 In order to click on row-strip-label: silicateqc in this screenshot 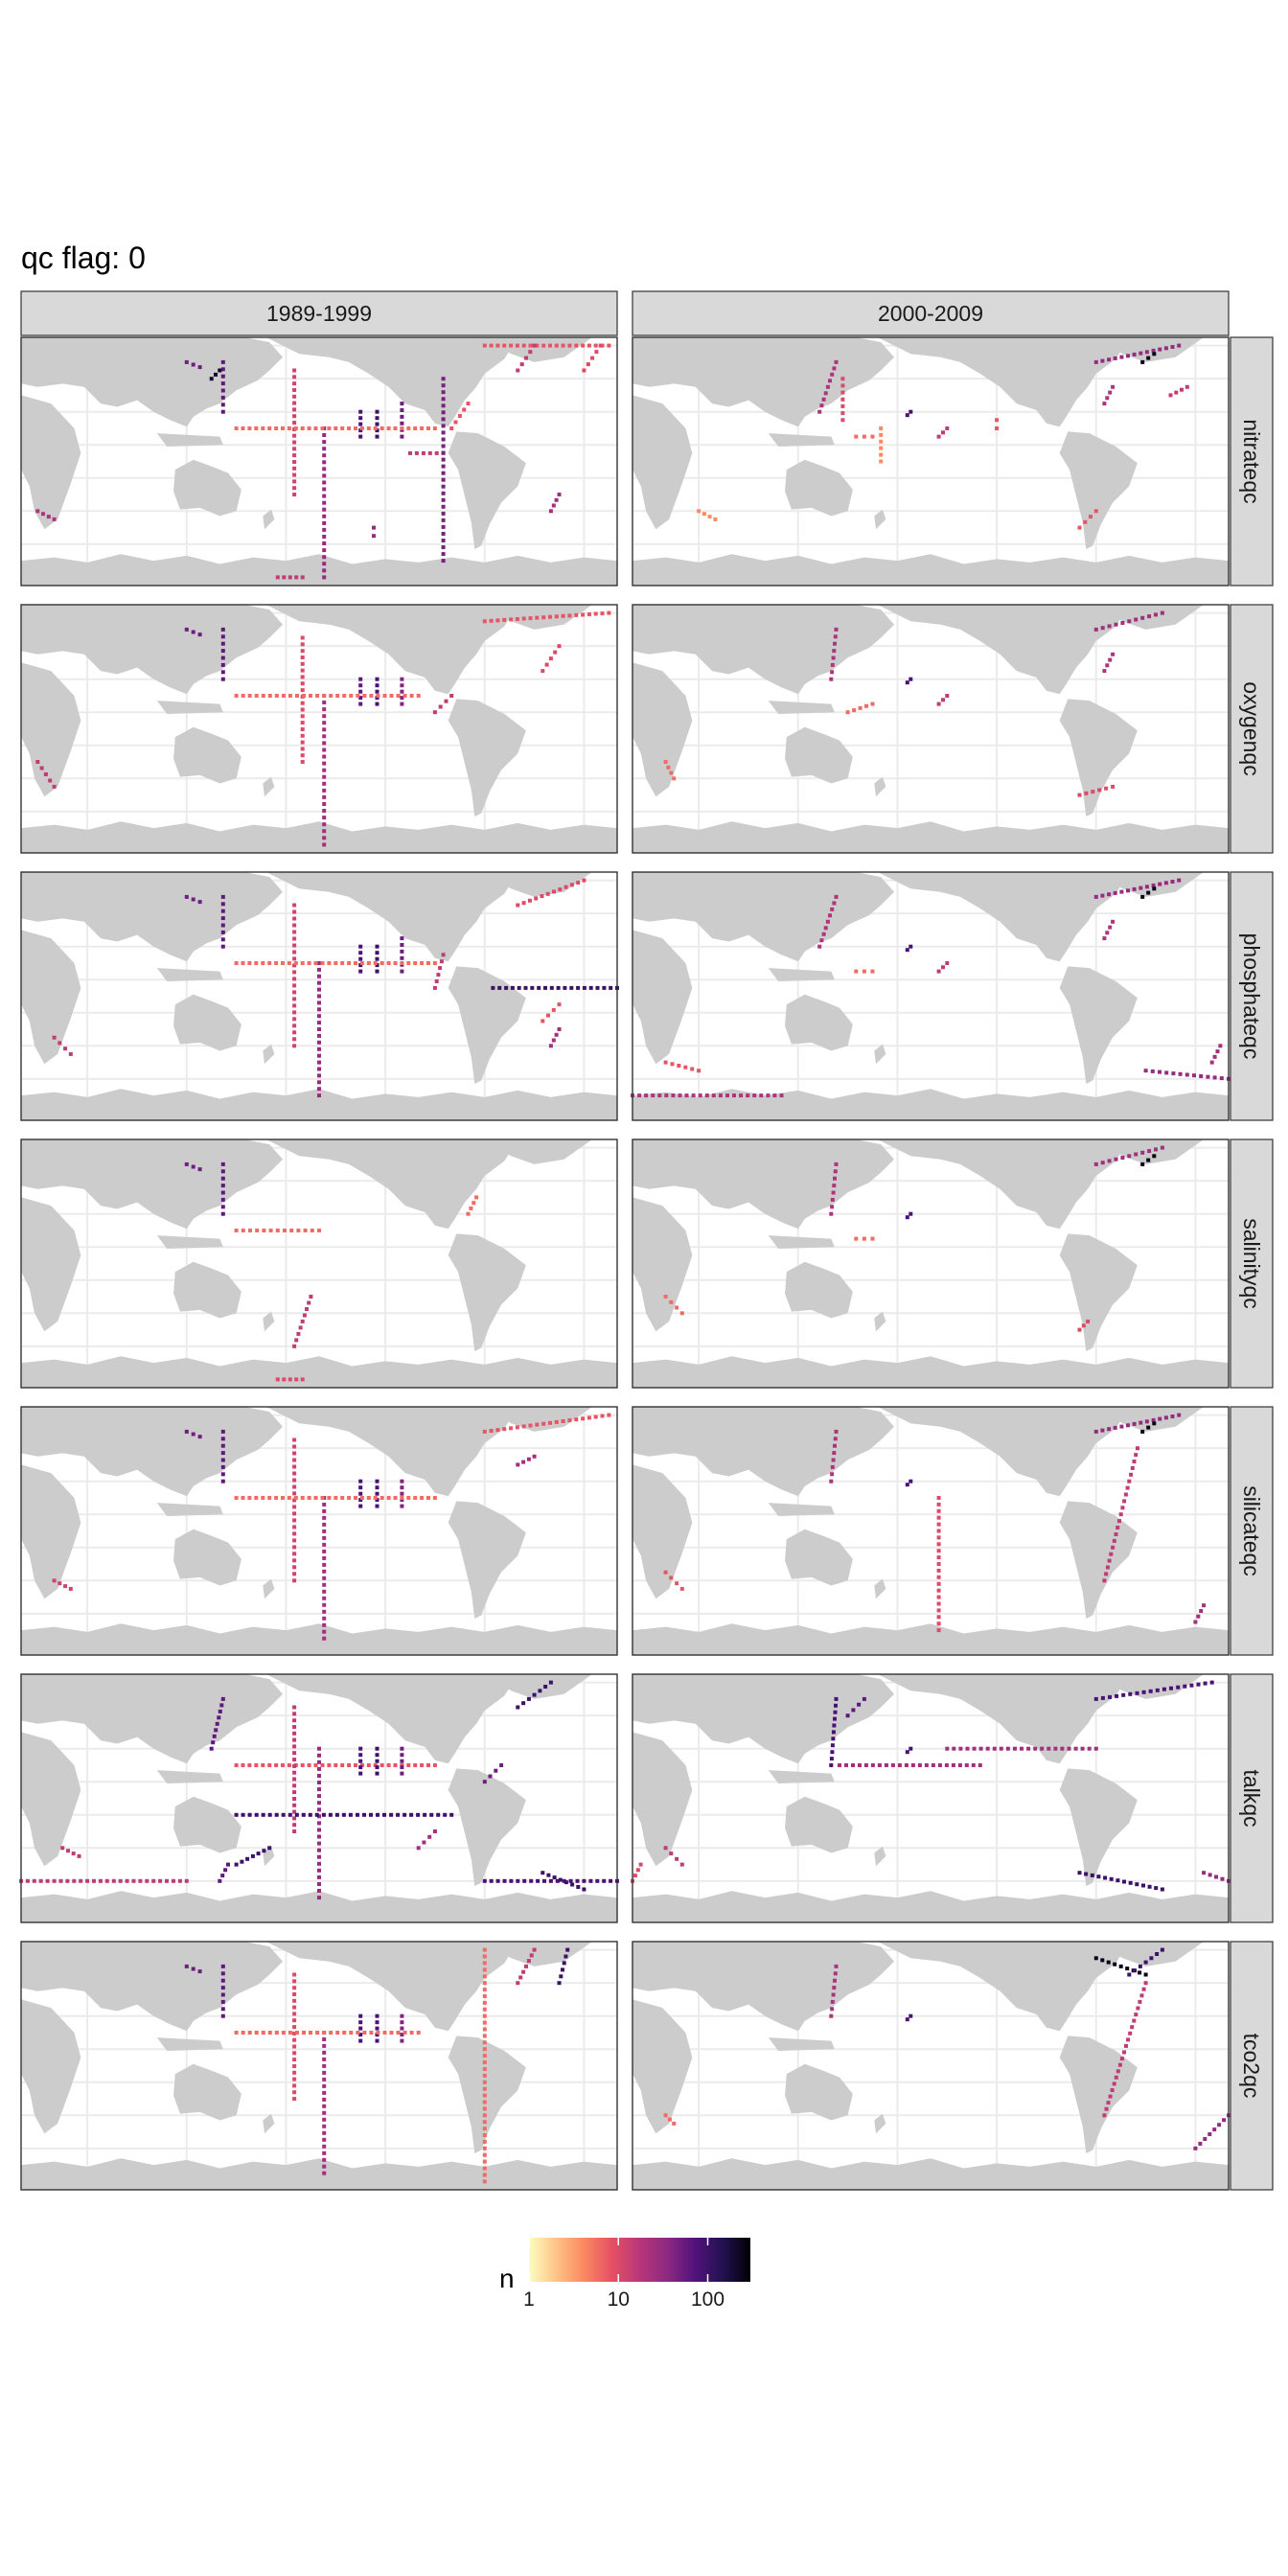, I will do `click(1251, 1530)`.